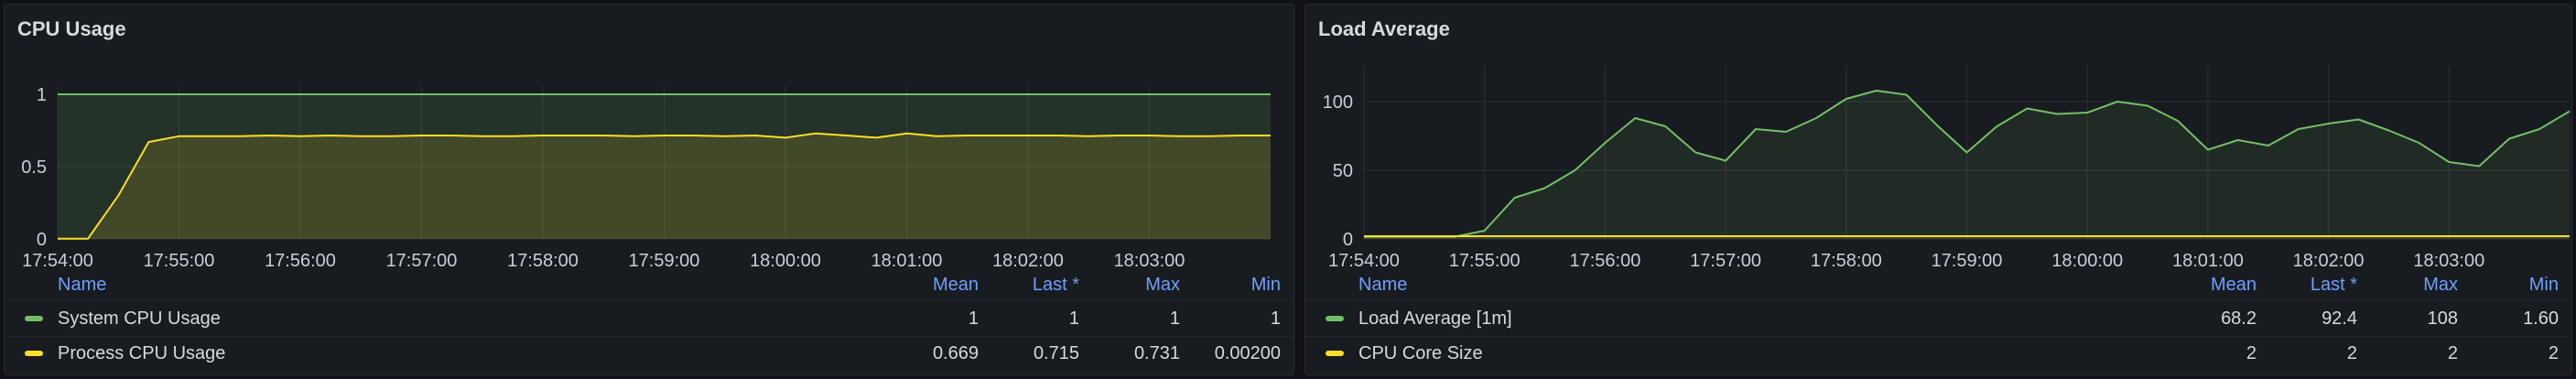  Describe the element at coordinates (140, 318) in the screenshot. I see `legend-series-name: System CPU Usage` at that location.